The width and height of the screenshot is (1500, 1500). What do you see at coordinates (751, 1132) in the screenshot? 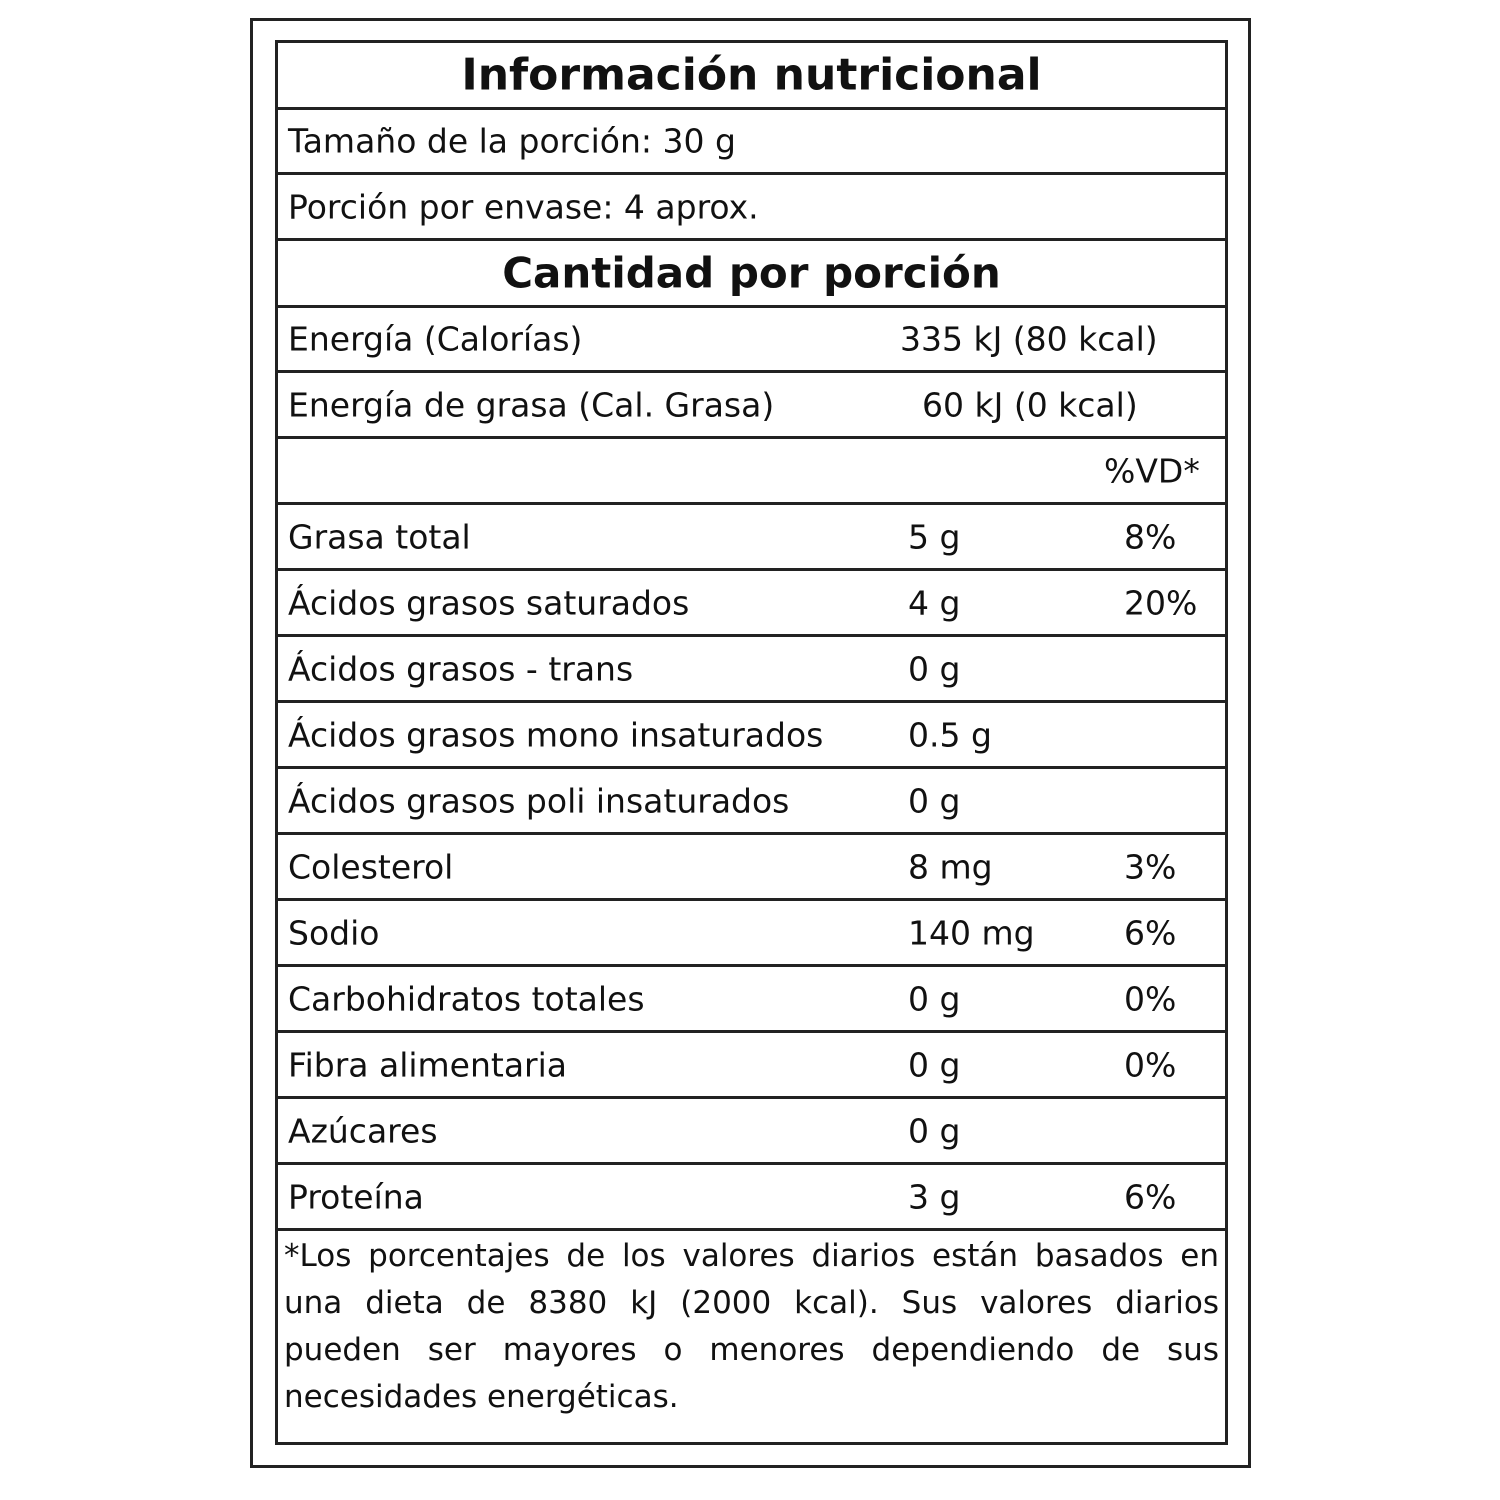
I see `nutrient-row: Azúcares 0 g` at bounding box center [751, 1132].